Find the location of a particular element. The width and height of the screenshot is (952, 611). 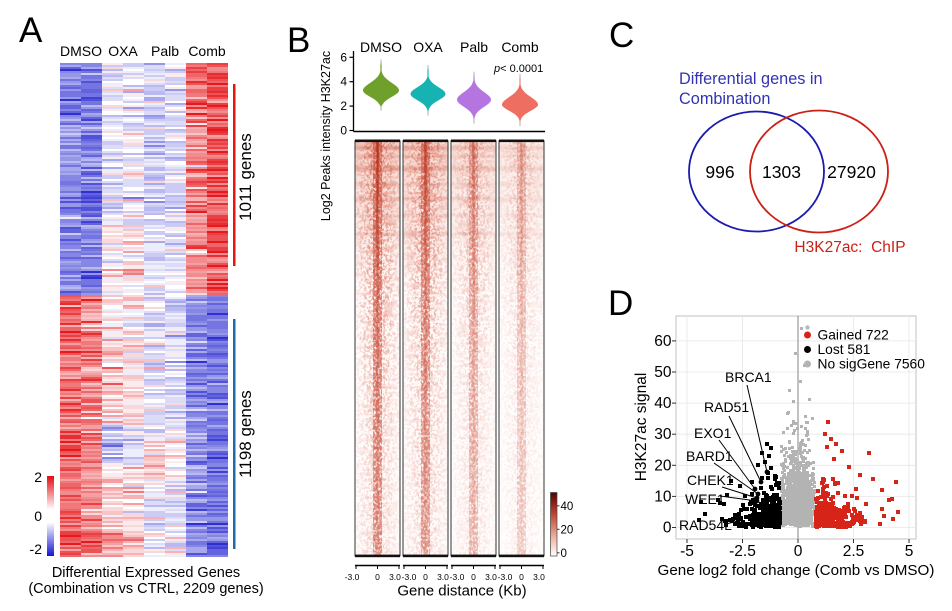

svg-text: No sigGene 7560 is located at coordinates (872, 364).